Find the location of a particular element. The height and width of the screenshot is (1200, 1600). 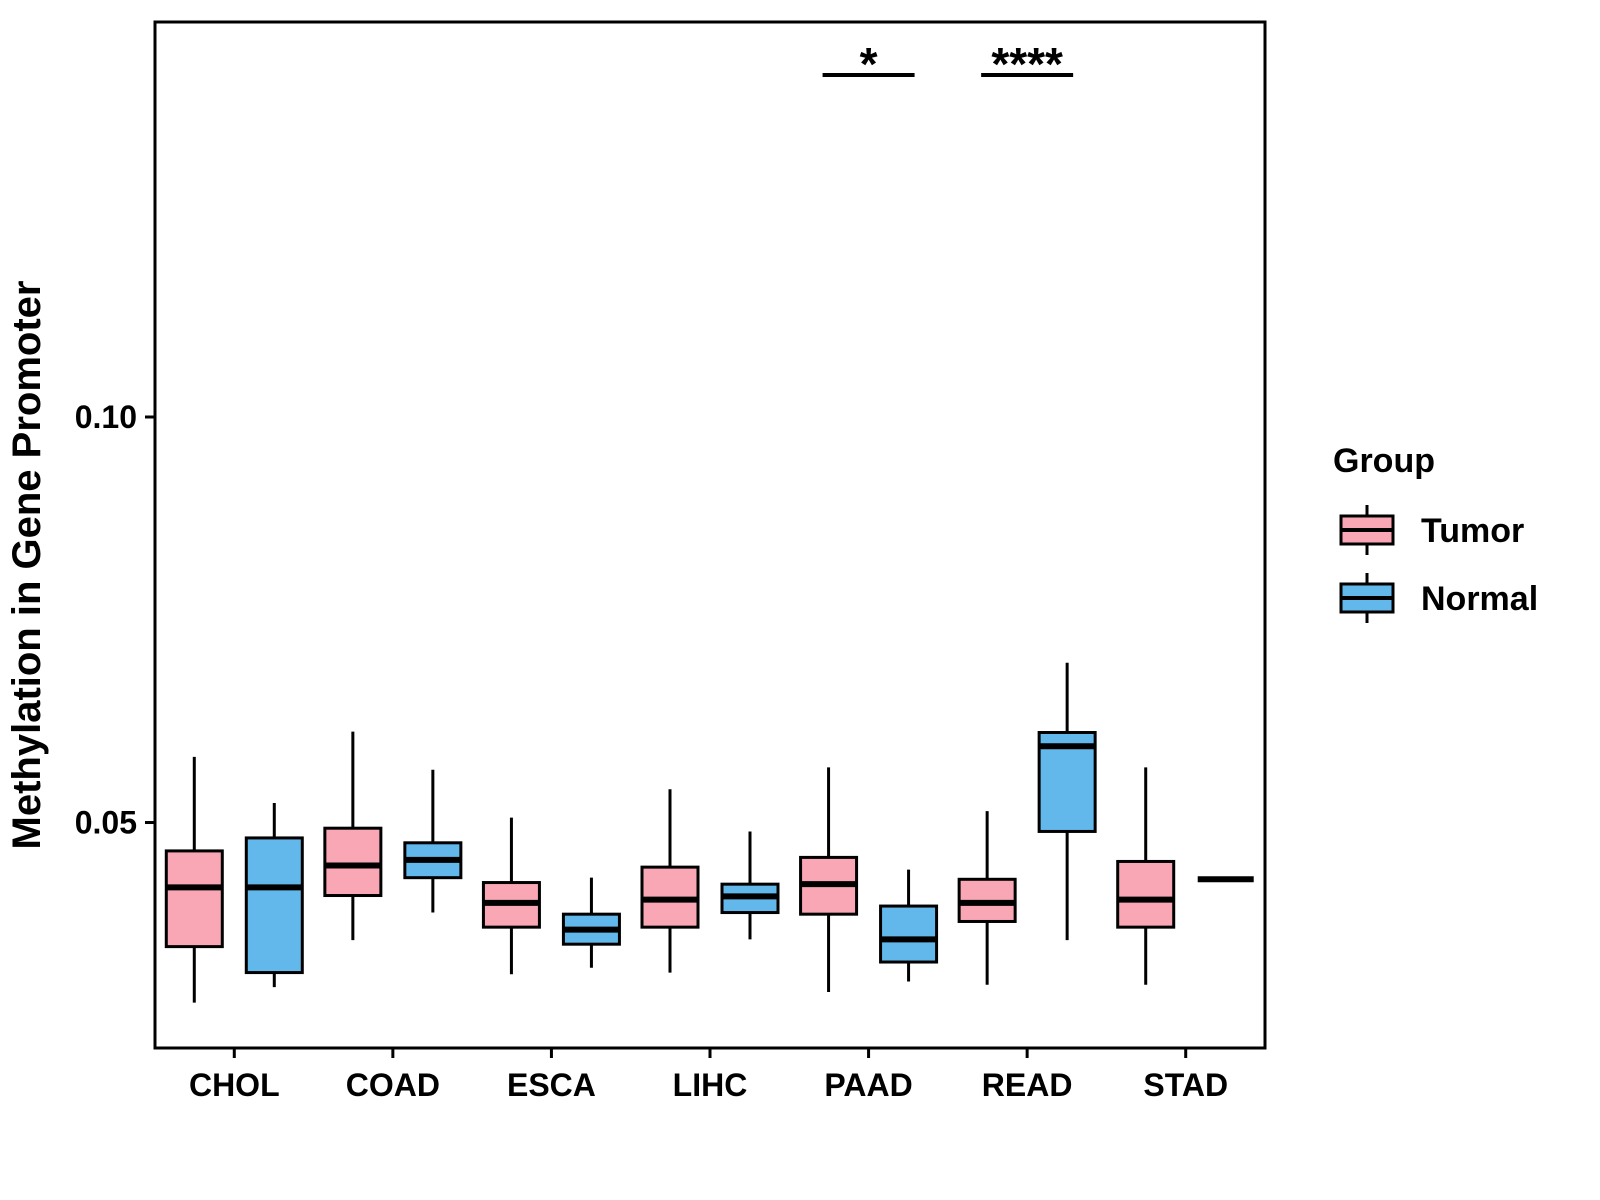

legend-label-normal: Normal is located at coordinates (1479, 599).